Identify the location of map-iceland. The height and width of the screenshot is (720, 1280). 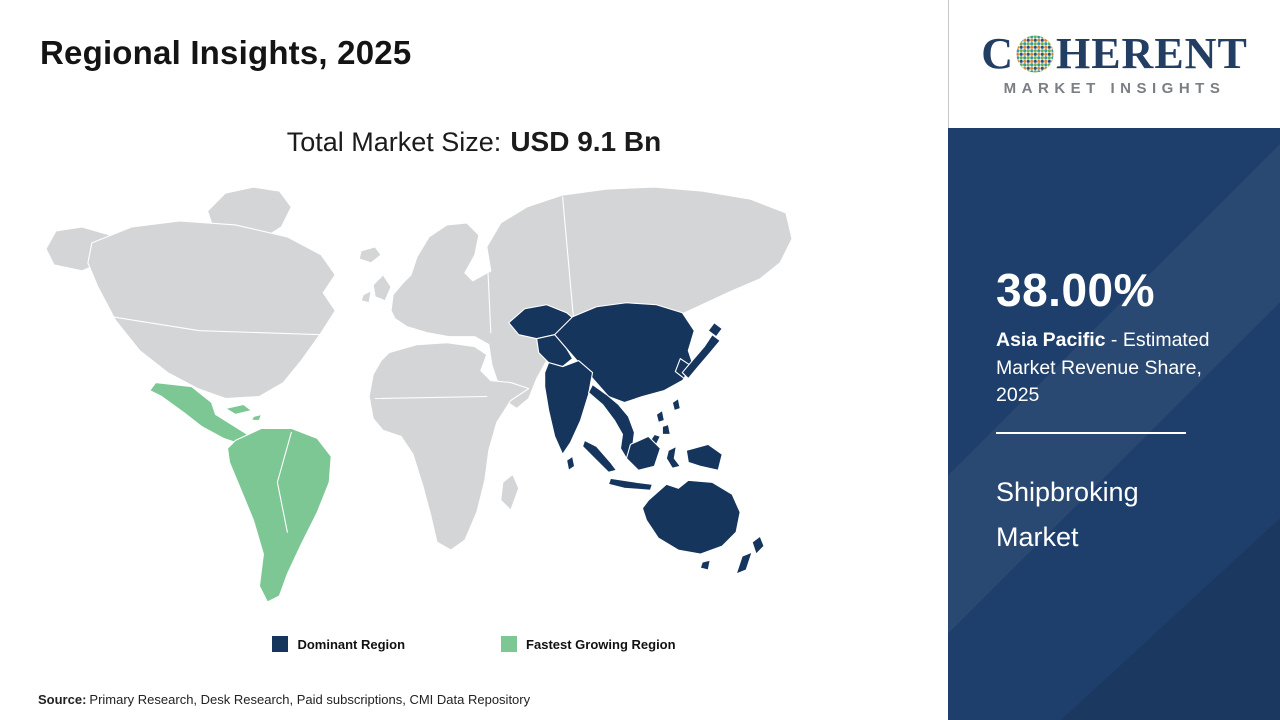
(370, 255).